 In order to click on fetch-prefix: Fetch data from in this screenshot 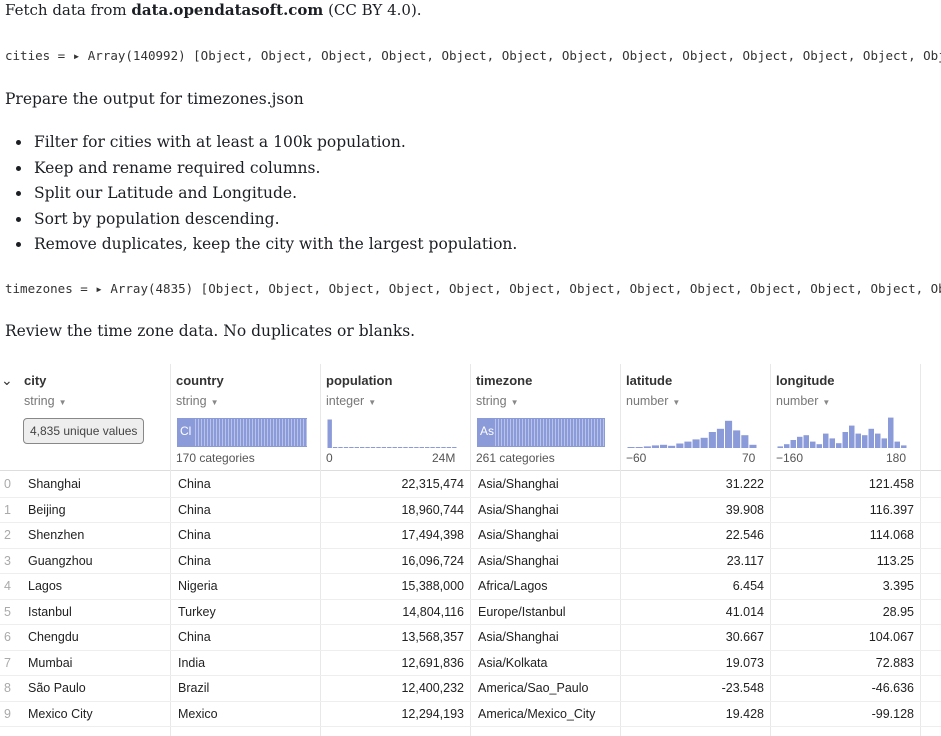, I will do `click(68, 10)`.